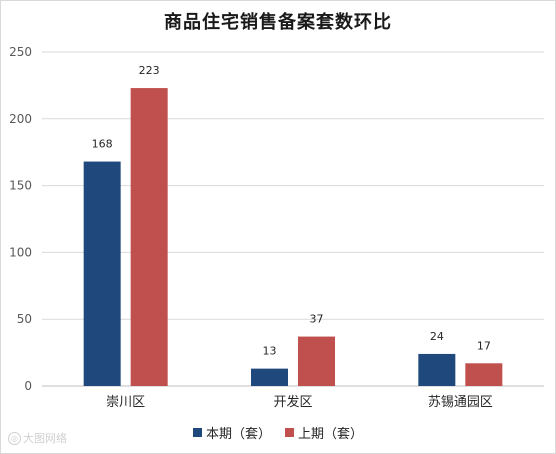 The width and height of the screenshot is (556, 454). I want to click on legend-swatch-previous, so click(289, 432).